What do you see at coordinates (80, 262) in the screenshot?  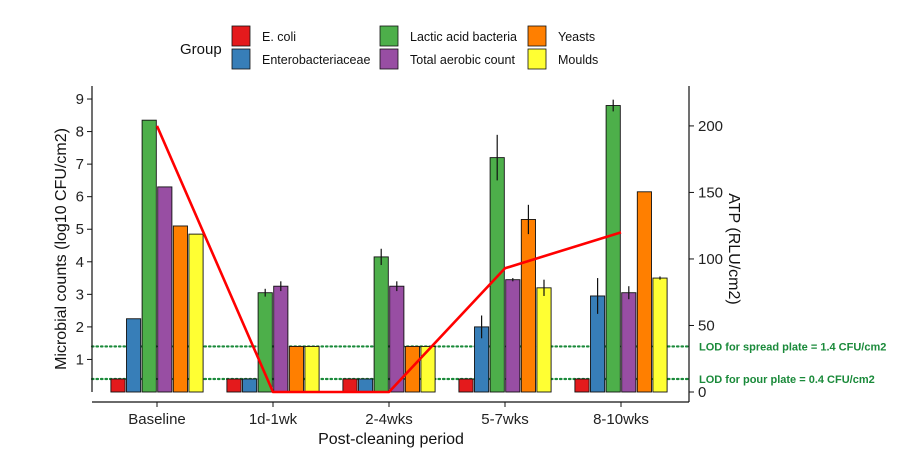 I see `y-tick-label: 4` at bounding box center [80, 262].